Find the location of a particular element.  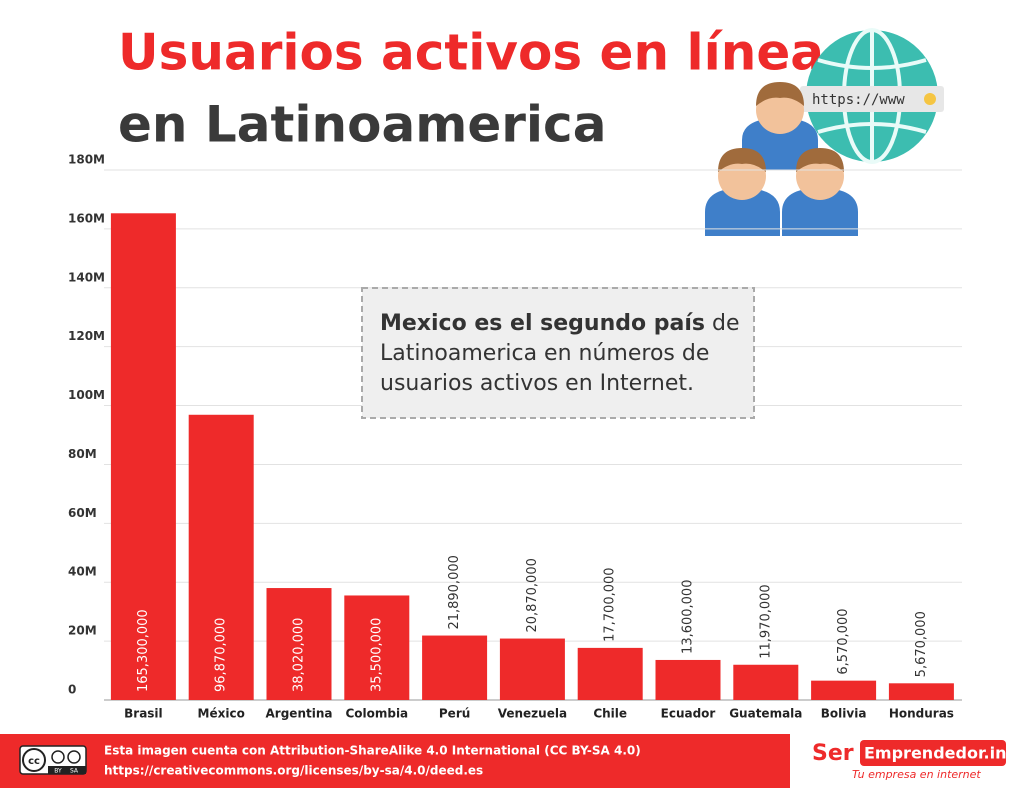

value-label: 35,500,000 is located at coordinates (376, 655).